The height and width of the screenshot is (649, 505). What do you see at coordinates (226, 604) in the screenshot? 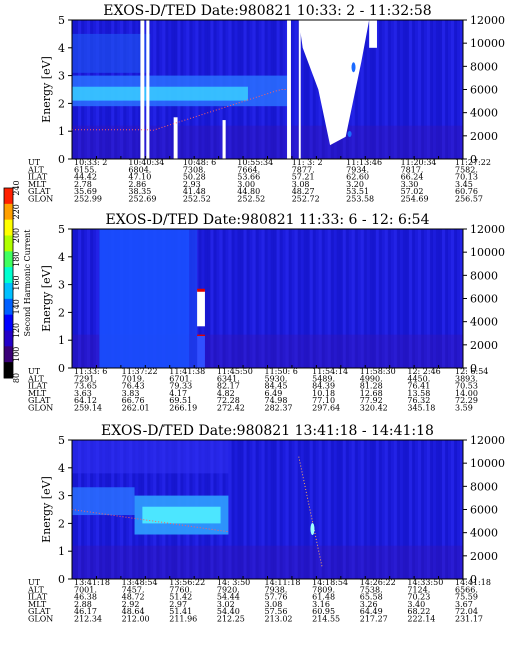
I see `row-value: 3.02` at bounding box center [226, 604].